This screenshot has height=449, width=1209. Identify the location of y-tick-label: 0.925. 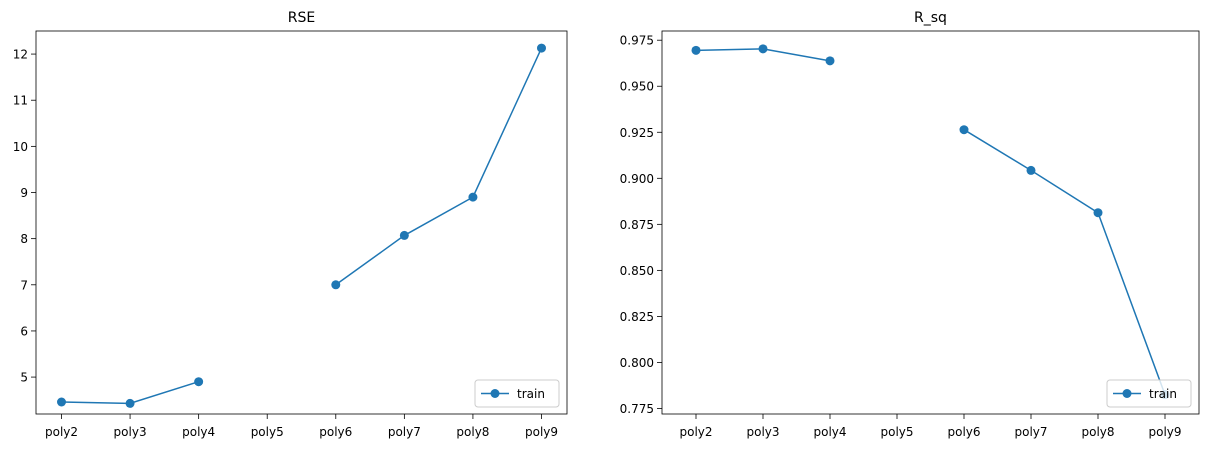
(637, 133).